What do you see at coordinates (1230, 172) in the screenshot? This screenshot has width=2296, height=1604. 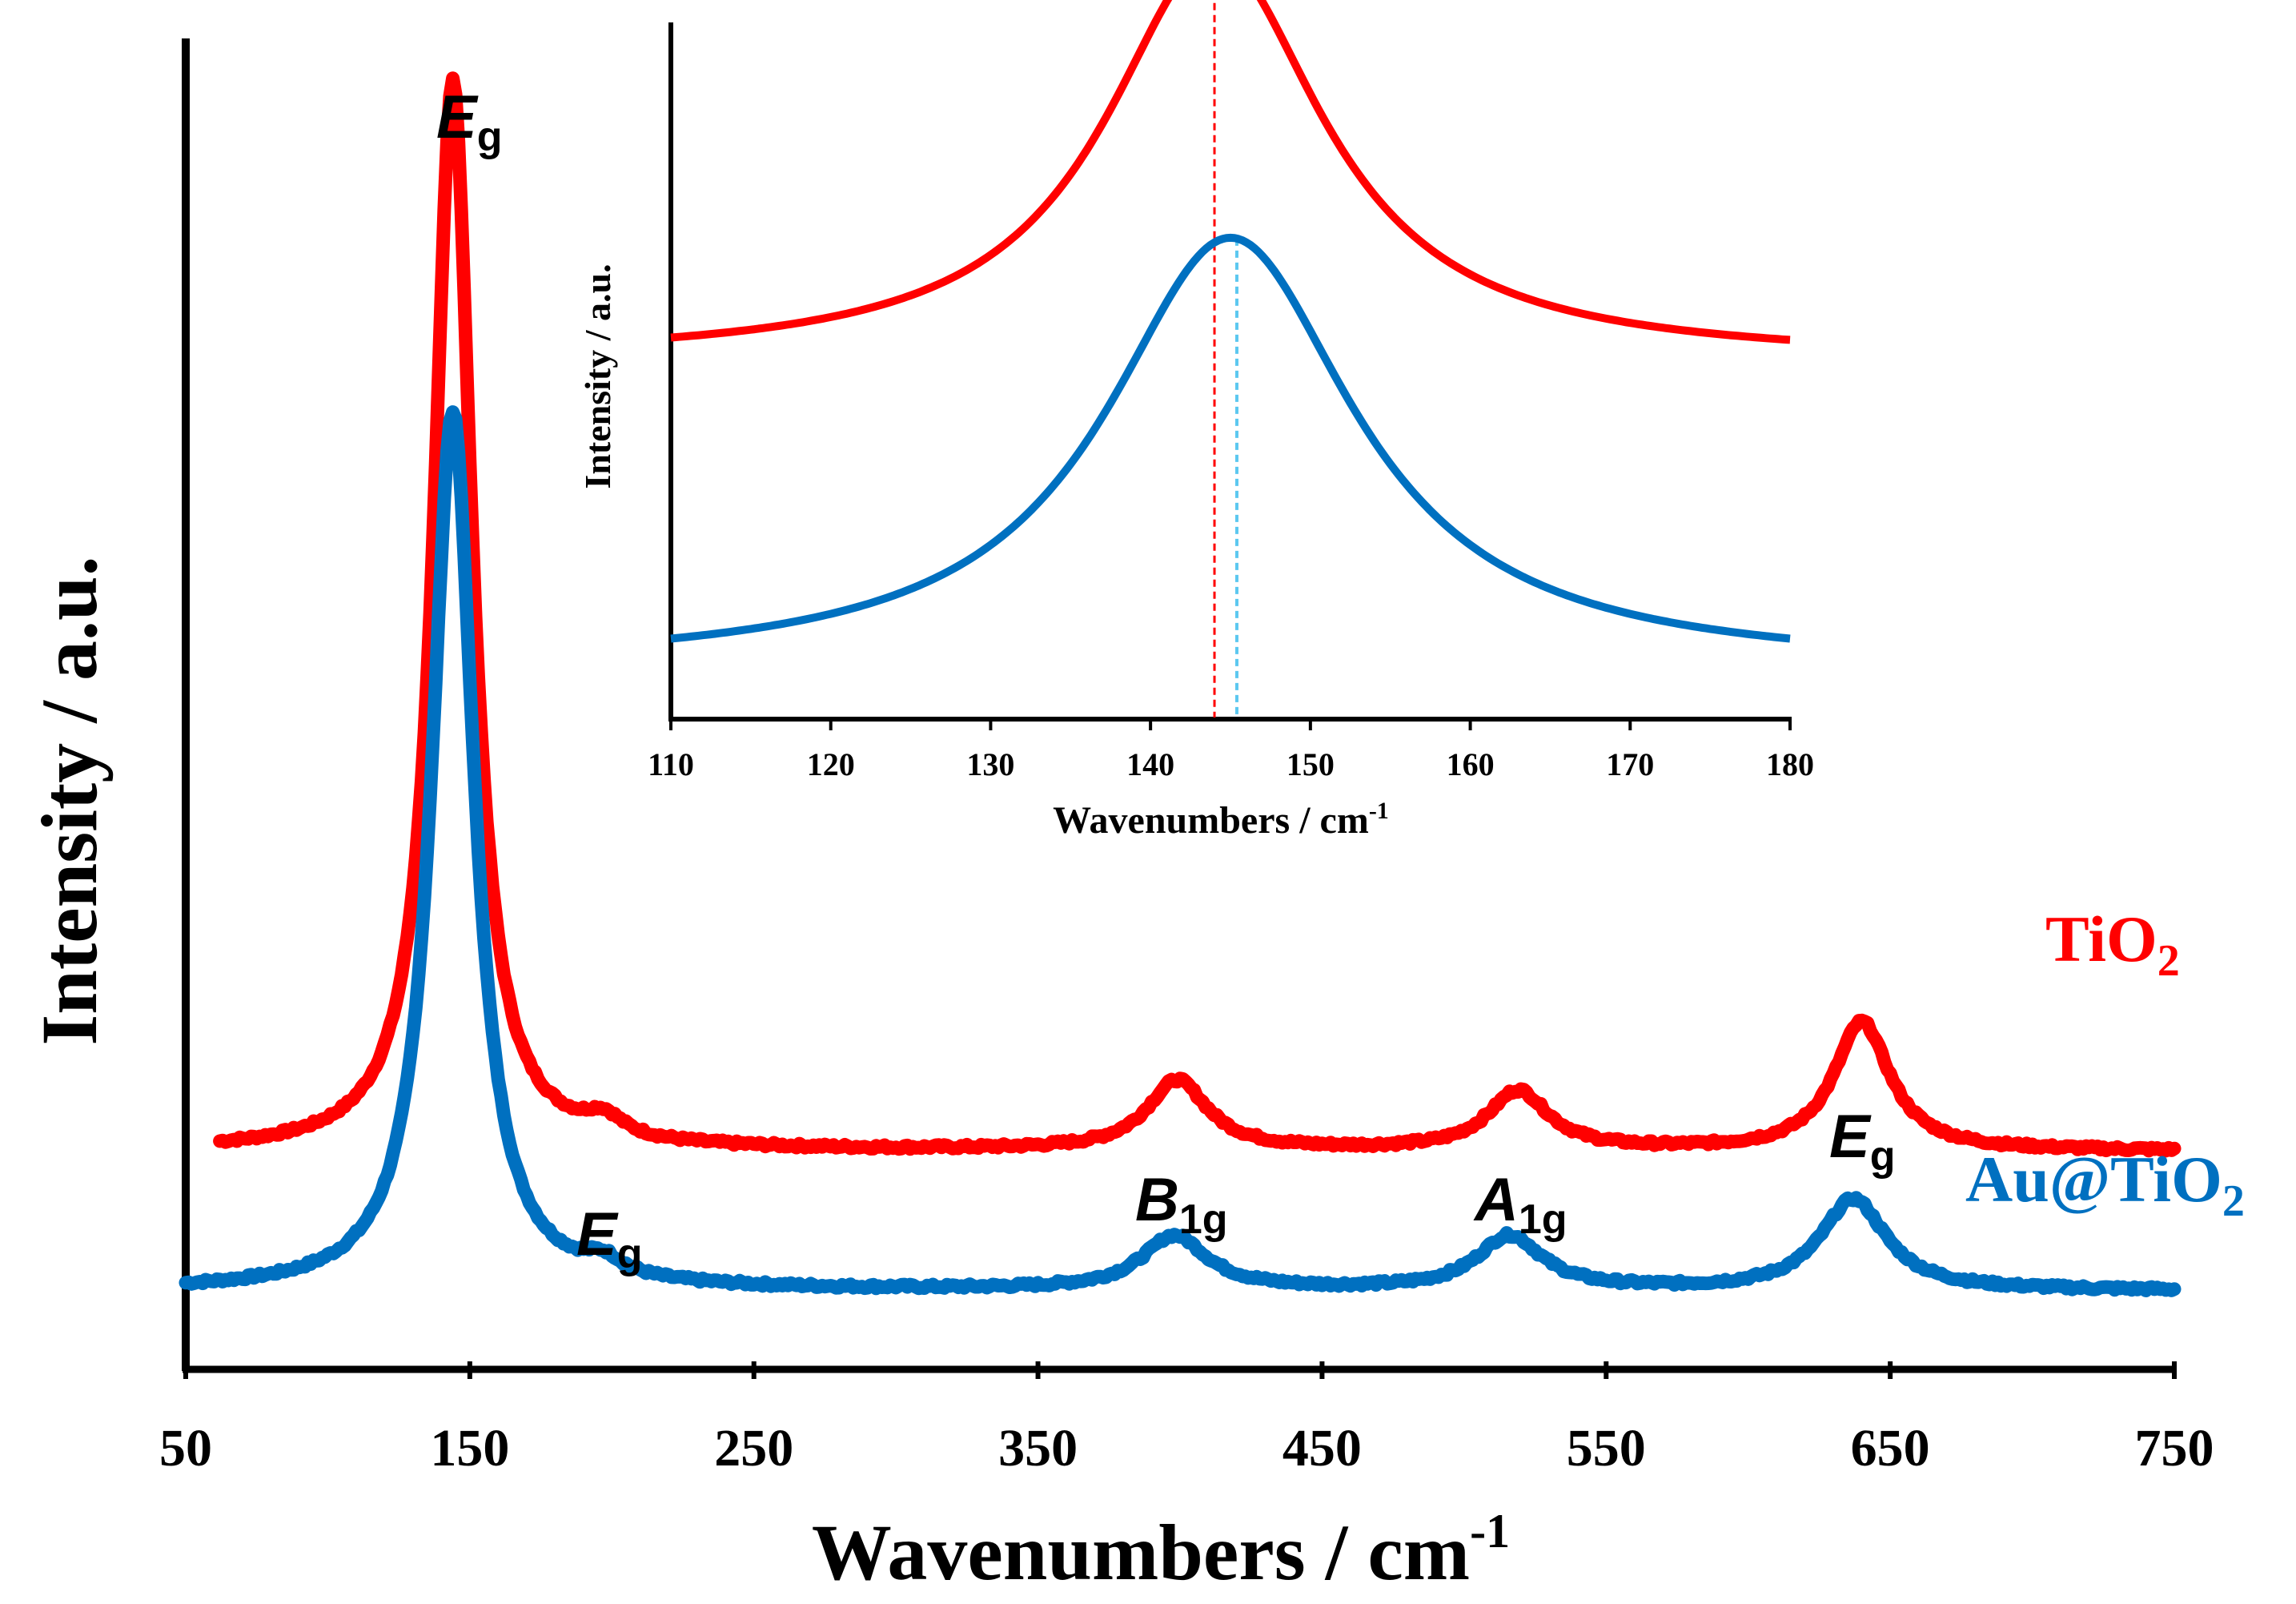 I see `inset-tio2-line` at bounding box center [1230, 172].